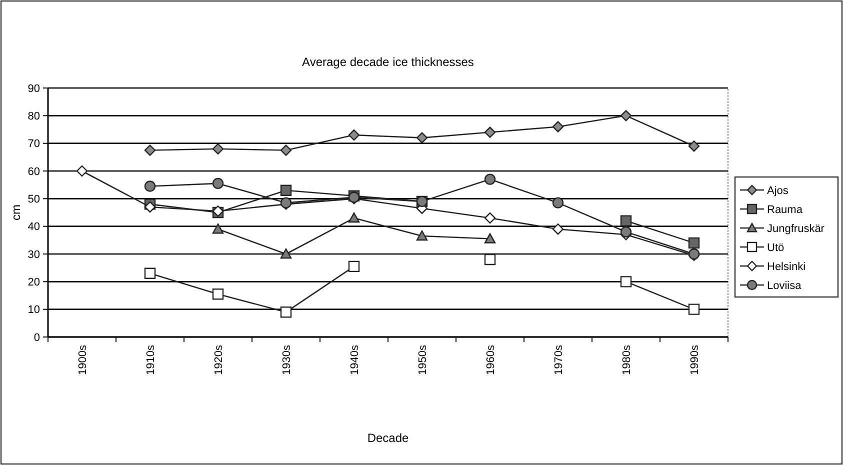 The width and height of the screenshot is (843, 465). Describe the element at coordinates (558, 359) in the screenshot. I see `x-tick-label: 1970s` at that location.